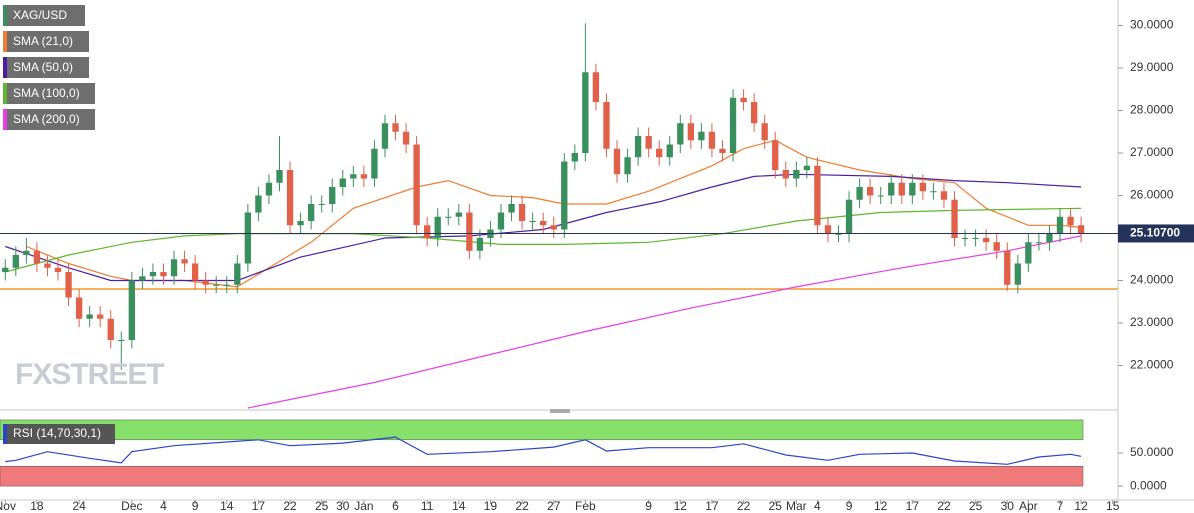  Describe the element at coordinates (227, 506) in the screenshot. I see `x-tick-label: 14` at that location.